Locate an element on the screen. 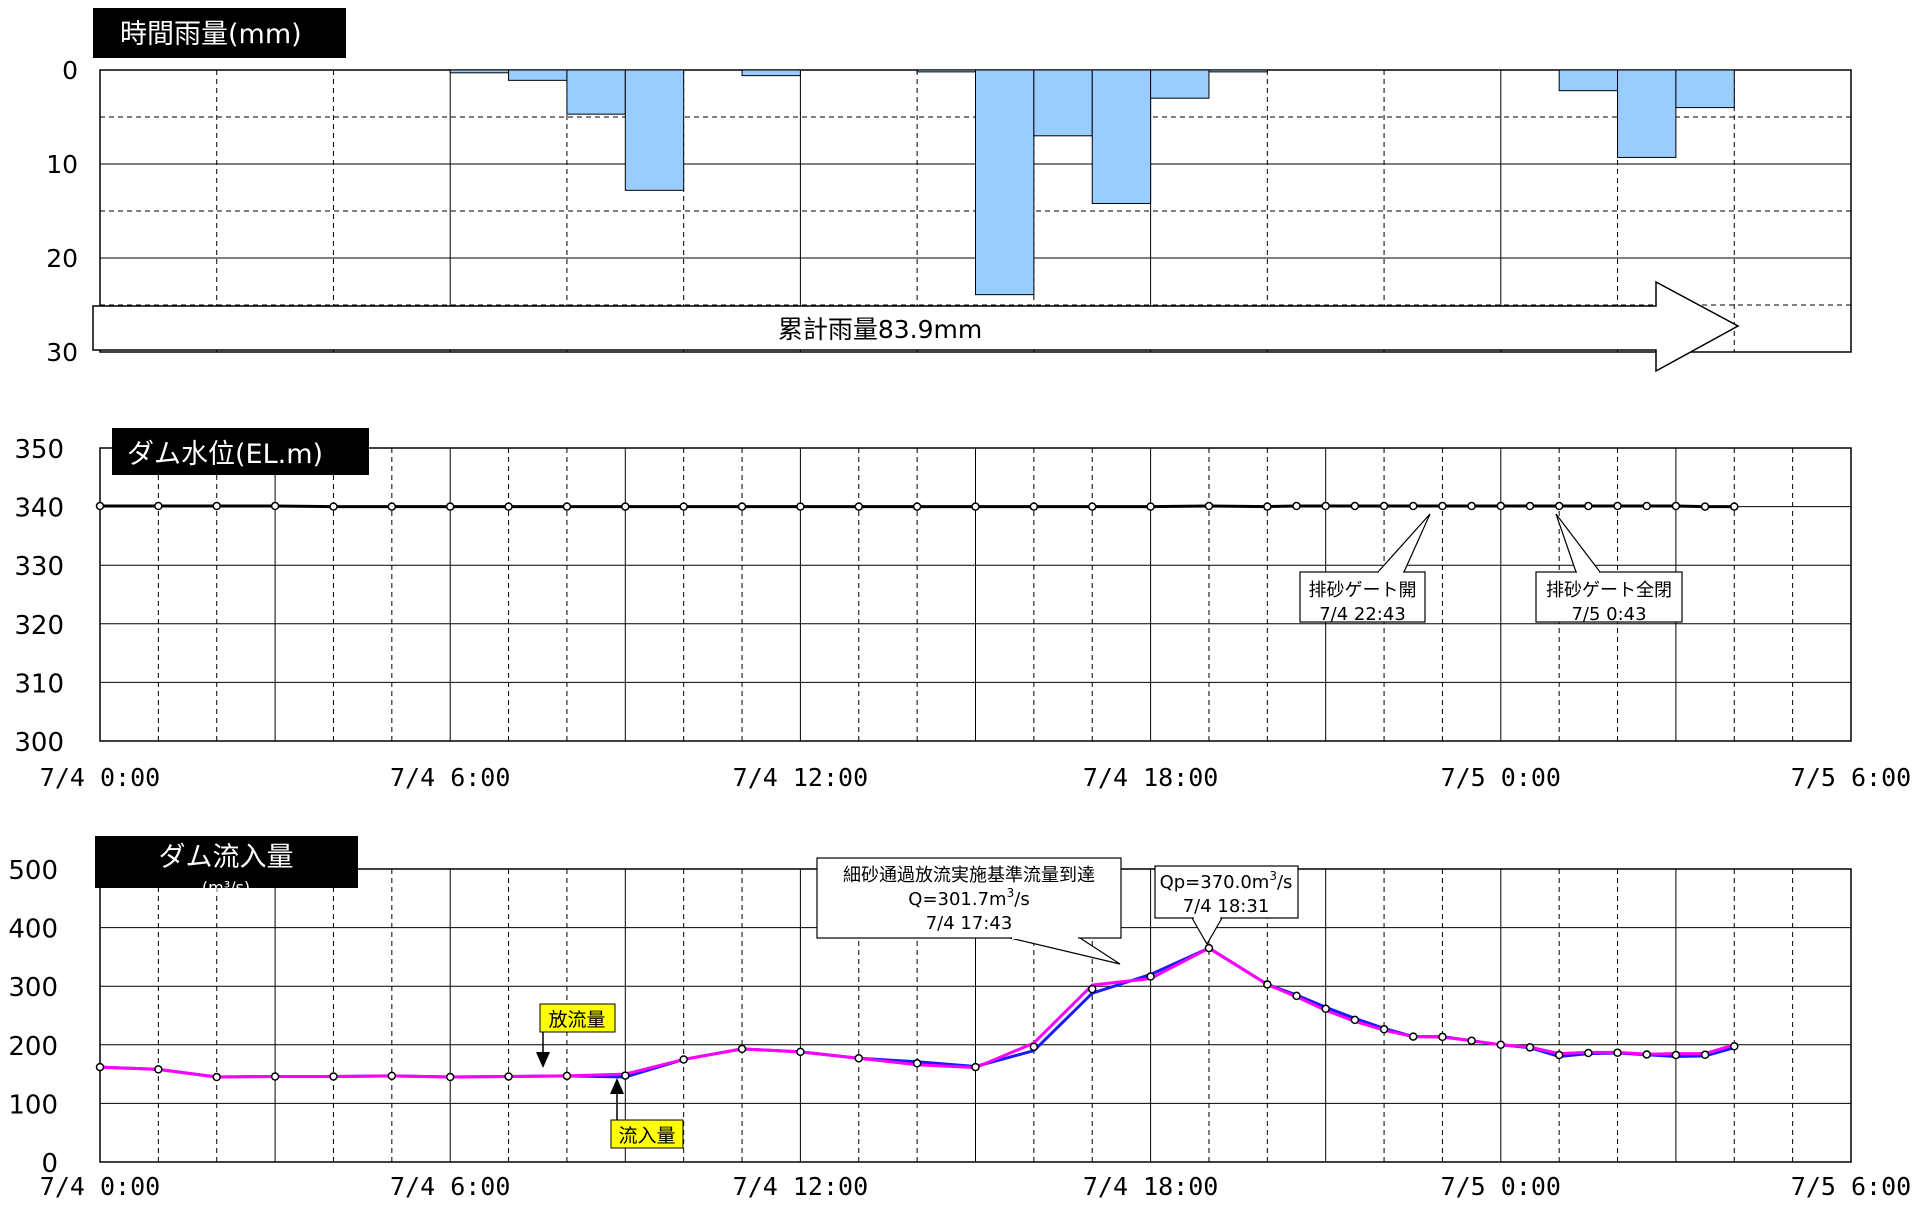 This screenshot has width=1924, height=1209. level-y-tick-label: 310 is located at coordinates (39, 684).